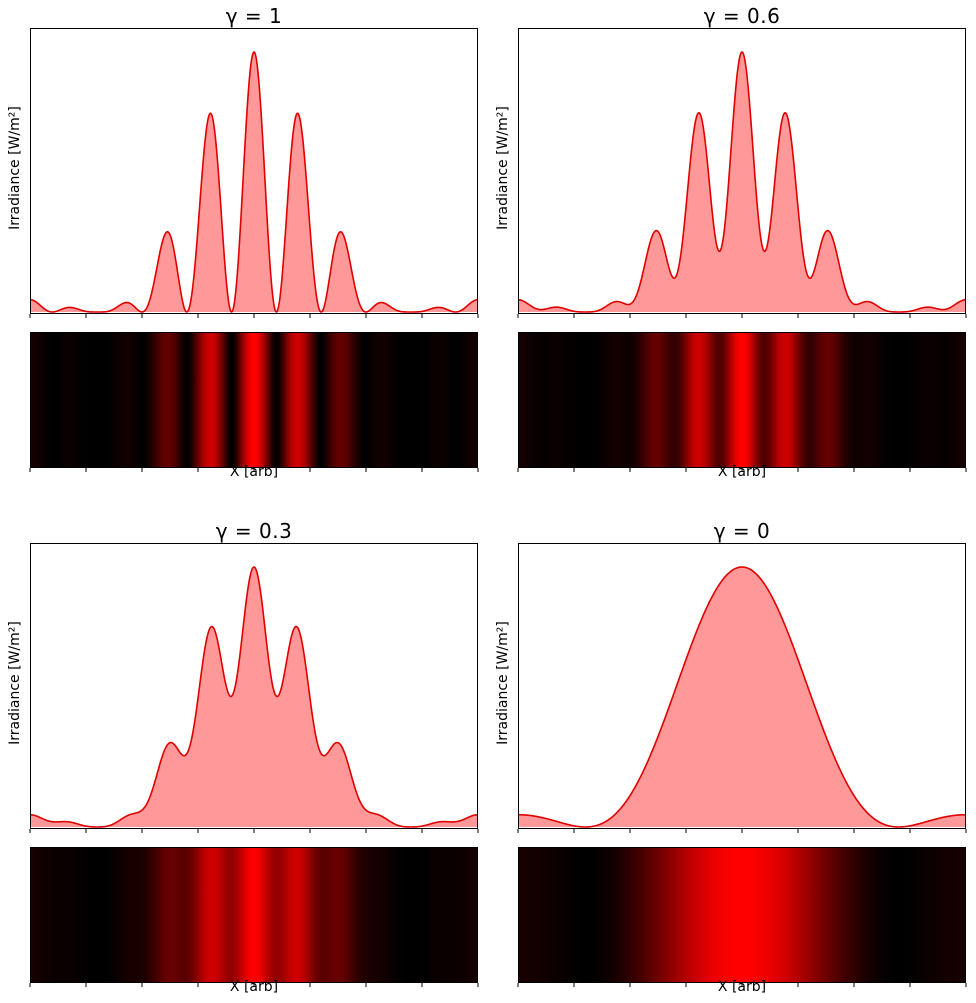  I want to click on panel-title: γ = 0.6, so click(742, 16).